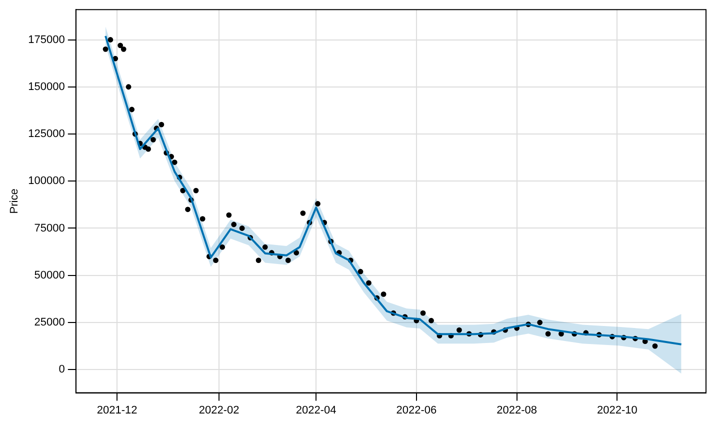 Image resolution: width=712 pixels, height=424 pixels. What do you see at coordinates (49, 228) in the screenshot?
I see `y-tick-label: 75000` at bounding box center [49, 228].